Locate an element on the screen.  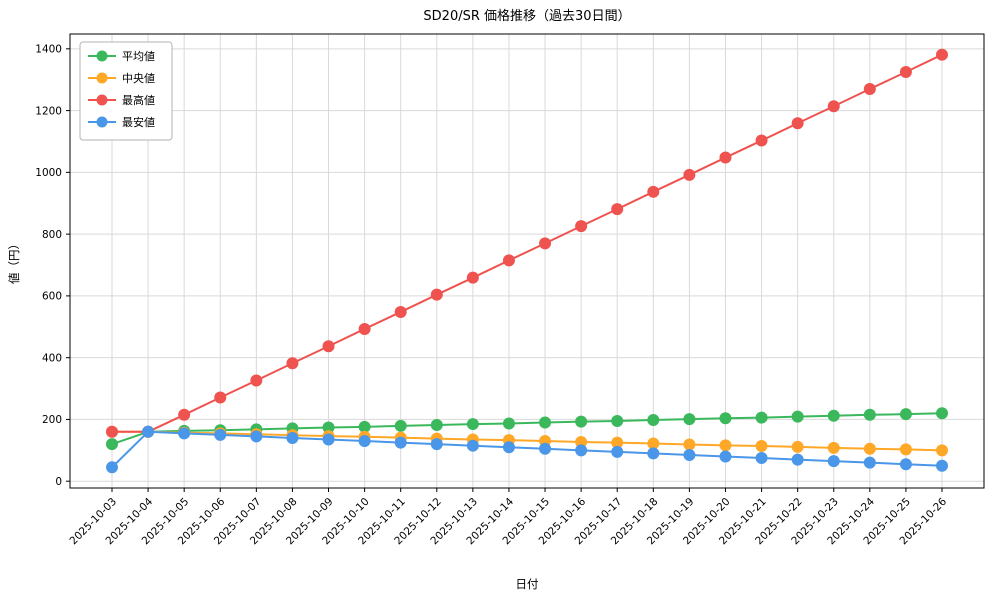
legend-item: 平均値 is located at coordinates (121, 56).